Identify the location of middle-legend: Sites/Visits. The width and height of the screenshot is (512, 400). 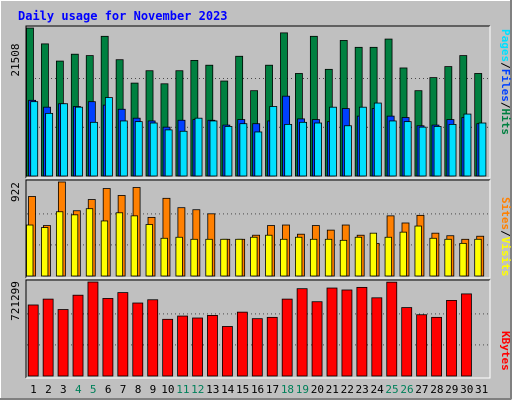
(505, 237).